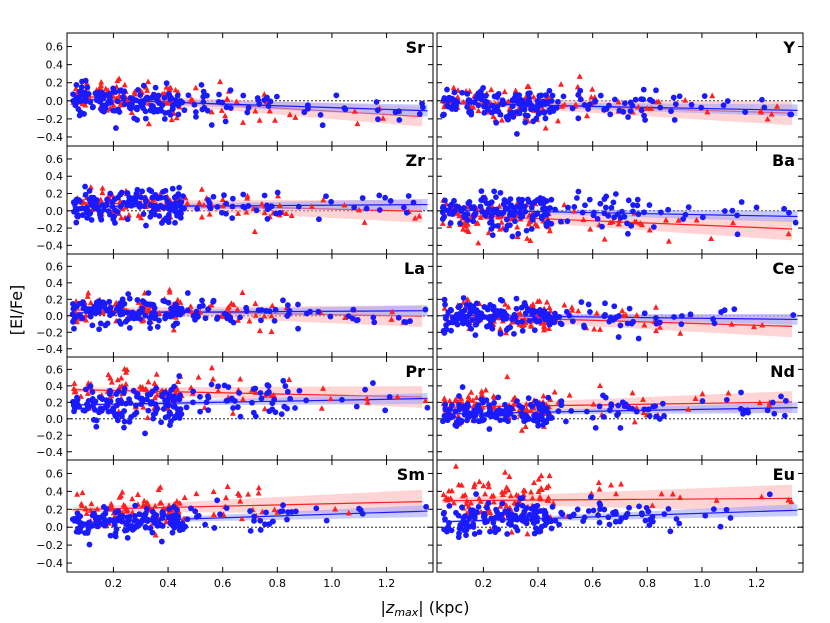 This screenshot has width=830, height=623. What do you see at coordinates (250, 408) in the screenshot?
I see `panel-frame` at bounding box center [250, 408].